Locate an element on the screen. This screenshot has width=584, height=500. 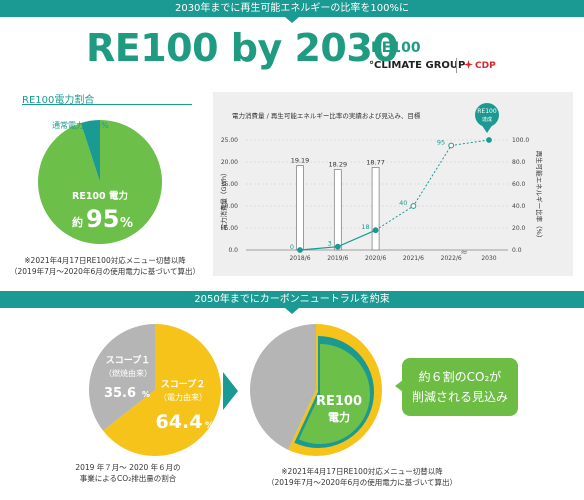
pie1-note-line1: ※2021年4月17日RE100対応メニュー切替以降 is located at coordinates (105, 260).